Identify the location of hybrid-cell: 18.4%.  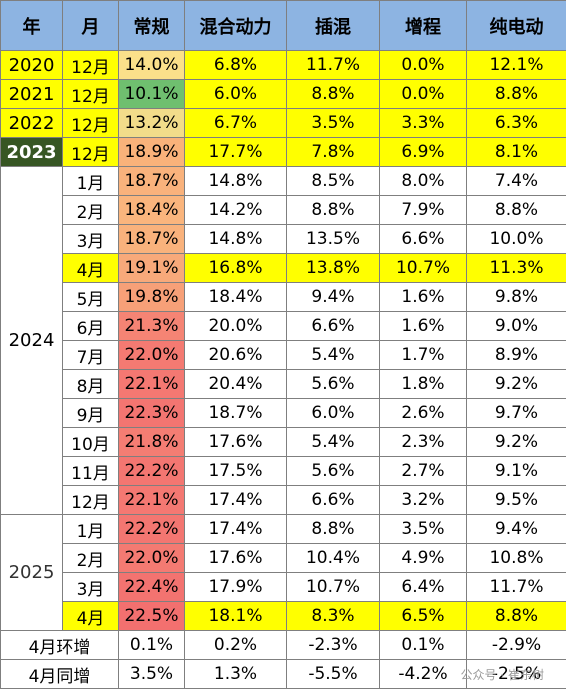
(235, 297).